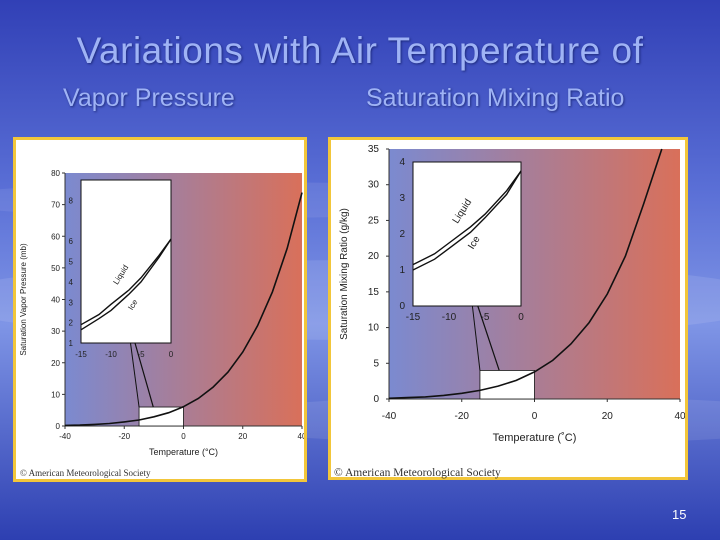 The width and height of the screenshot is (720, 540). What do you see at coordinates (535, 438) in the screenshot?
I see `x-axis-label: Temperature (˚C)` at bounding box center [535, 438].